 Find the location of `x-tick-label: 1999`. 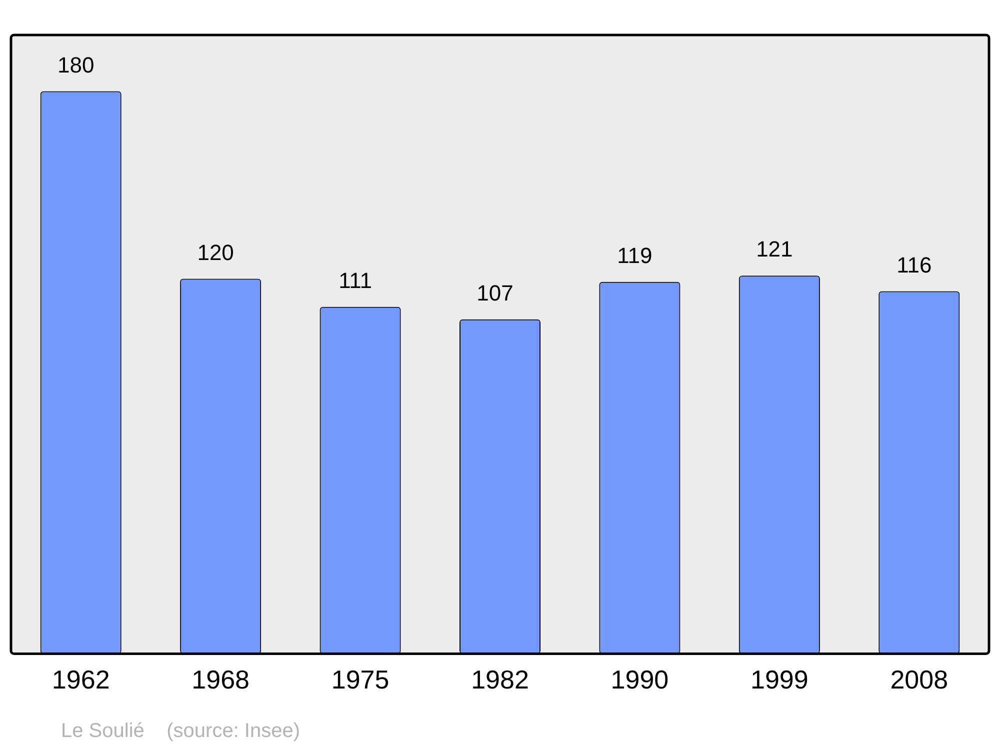

x-tick-label: 1999 is located at coordinates (779, 679).